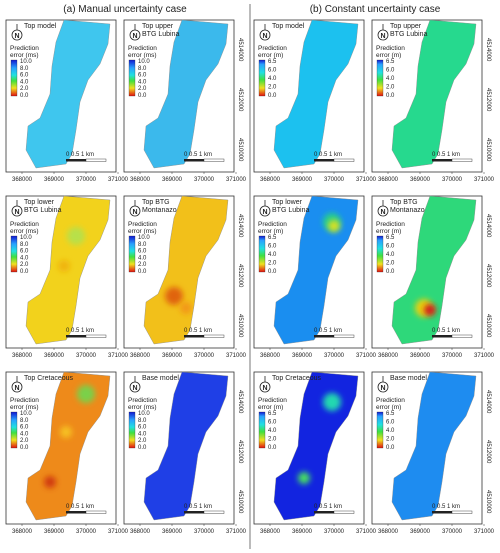  Describe the element at coordinates (125, 9) in the screenshot. I see `left-heading: (a) Manual uncertainty case` at that location.